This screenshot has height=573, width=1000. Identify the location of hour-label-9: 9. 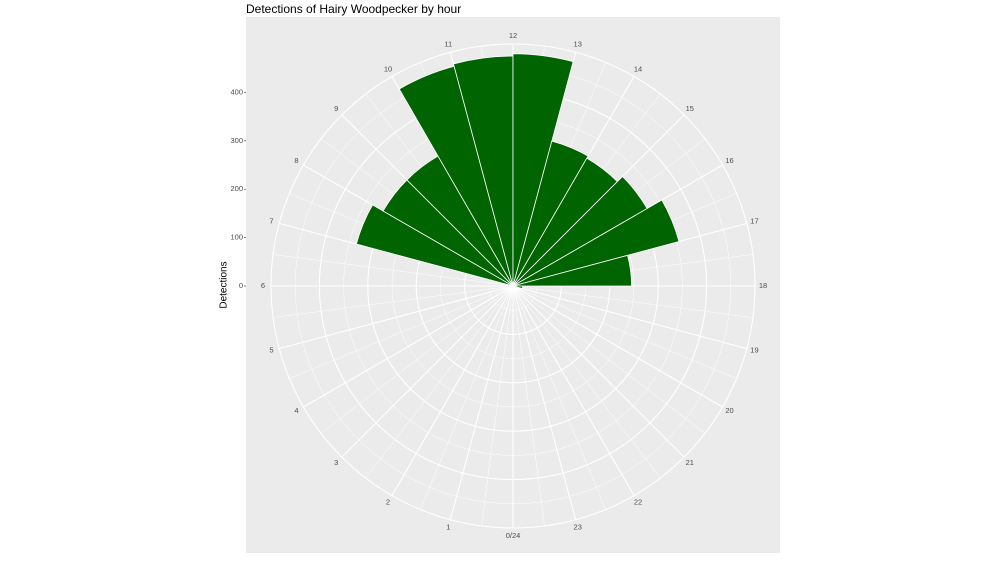
(336, 108).